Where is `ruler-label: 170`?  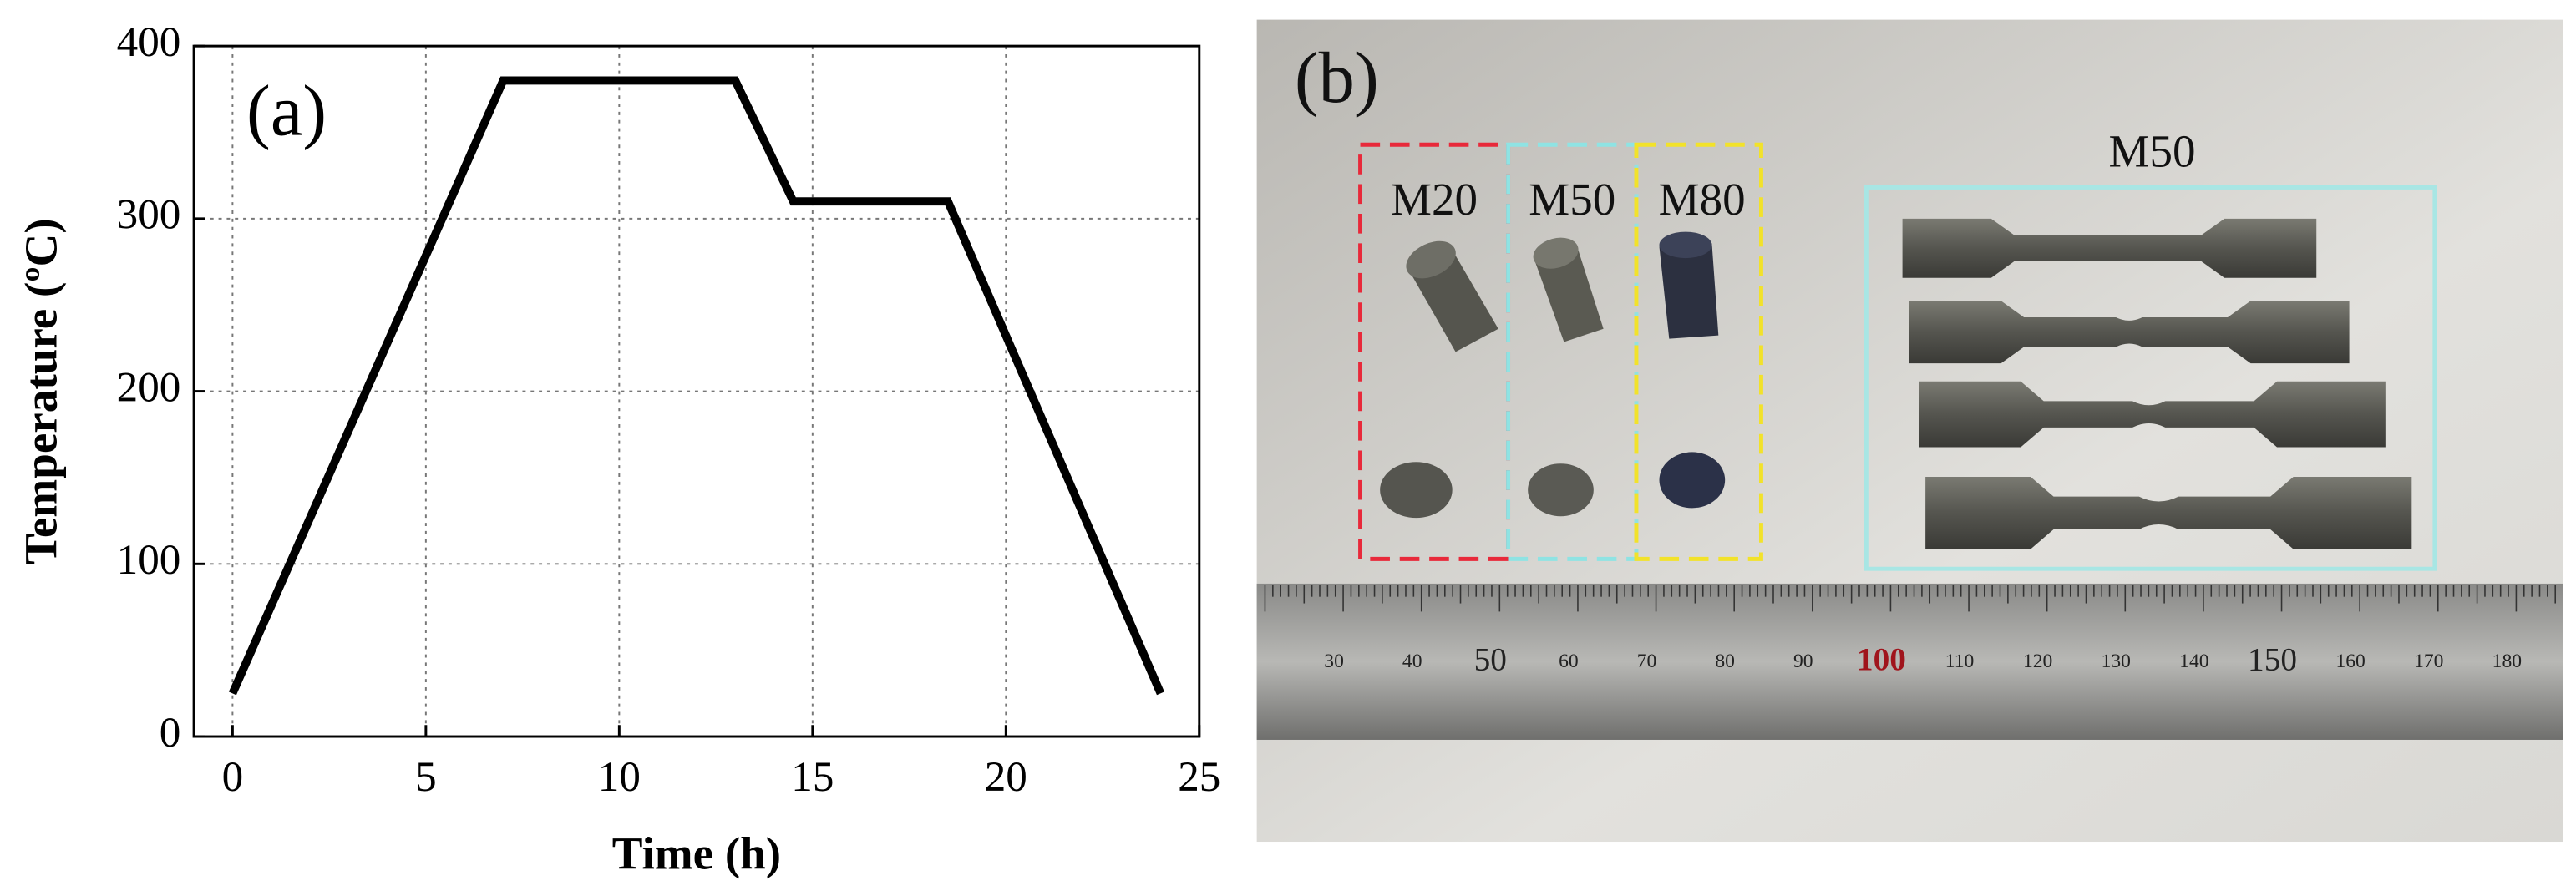
ruler-label: 170 is located at coordinates (2428, 661).